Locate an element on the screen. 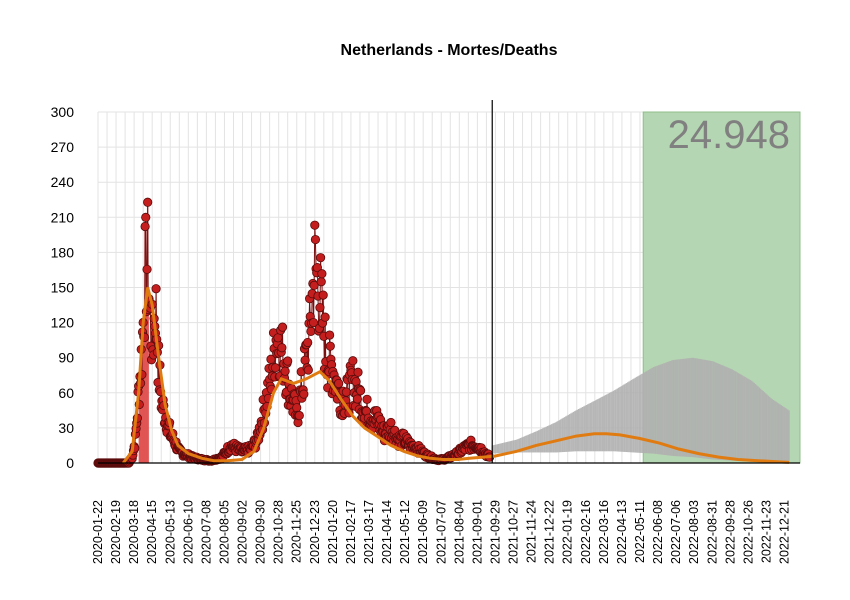 This screenshot has height=600, width=850. y-tick-label: 90 is located at coordinates (66, 358).